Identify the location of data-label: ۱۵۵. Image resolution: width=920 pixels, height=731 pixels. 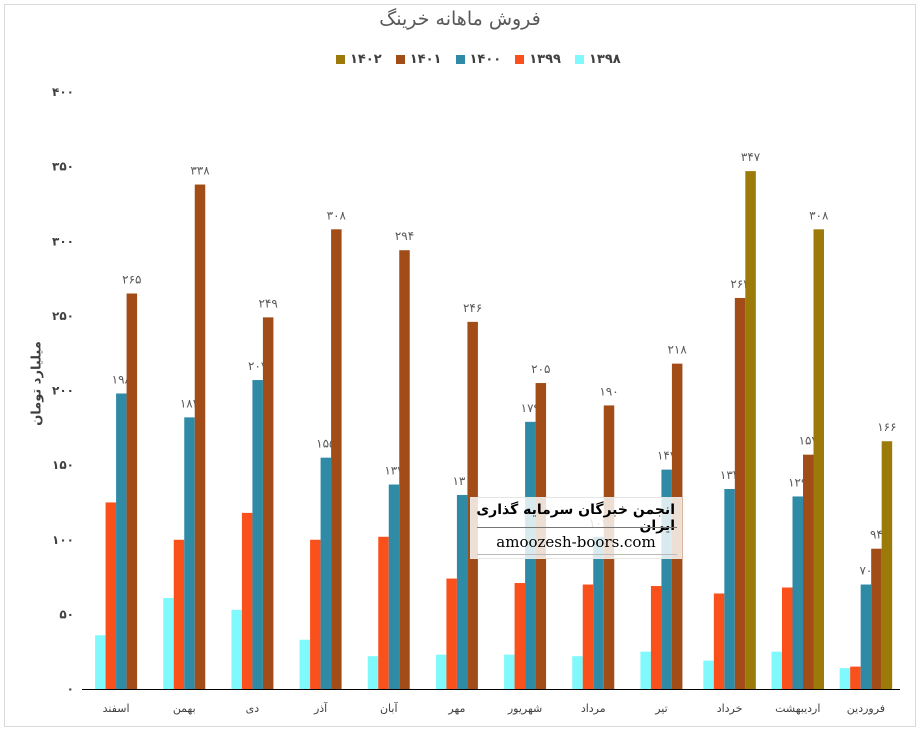
(325, 444).